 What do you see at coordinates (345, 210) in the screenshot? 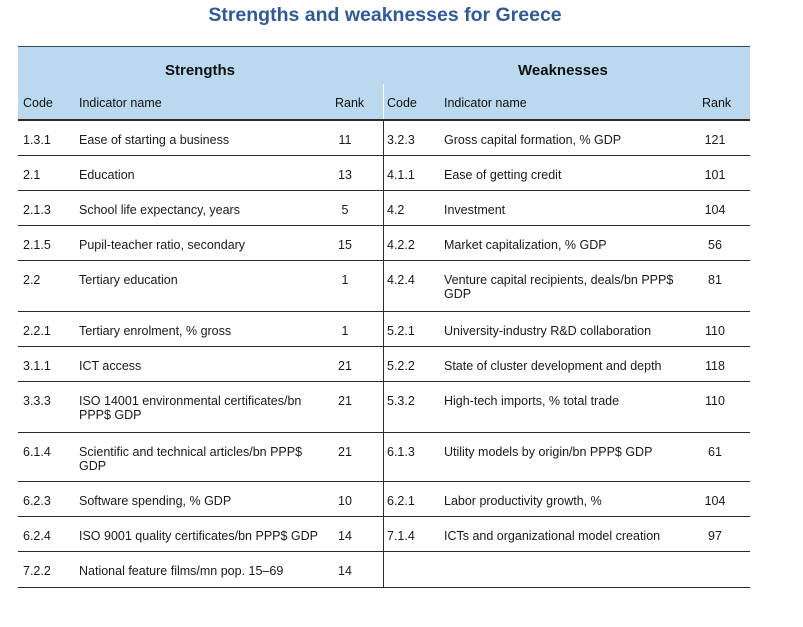
I see `strength-rank: 5` at bounding box center [345, 210].